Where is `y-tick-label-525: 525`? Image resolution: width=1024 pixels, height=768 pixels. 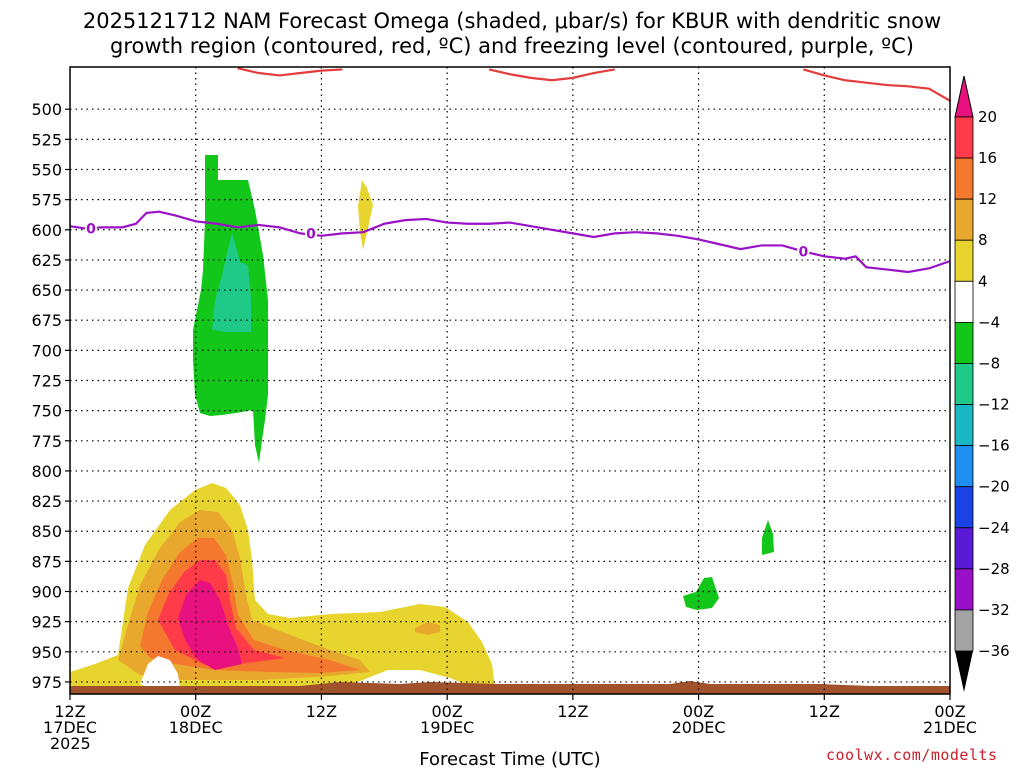 y-tick-label-525: 525 is located at coordinates (46, 139).